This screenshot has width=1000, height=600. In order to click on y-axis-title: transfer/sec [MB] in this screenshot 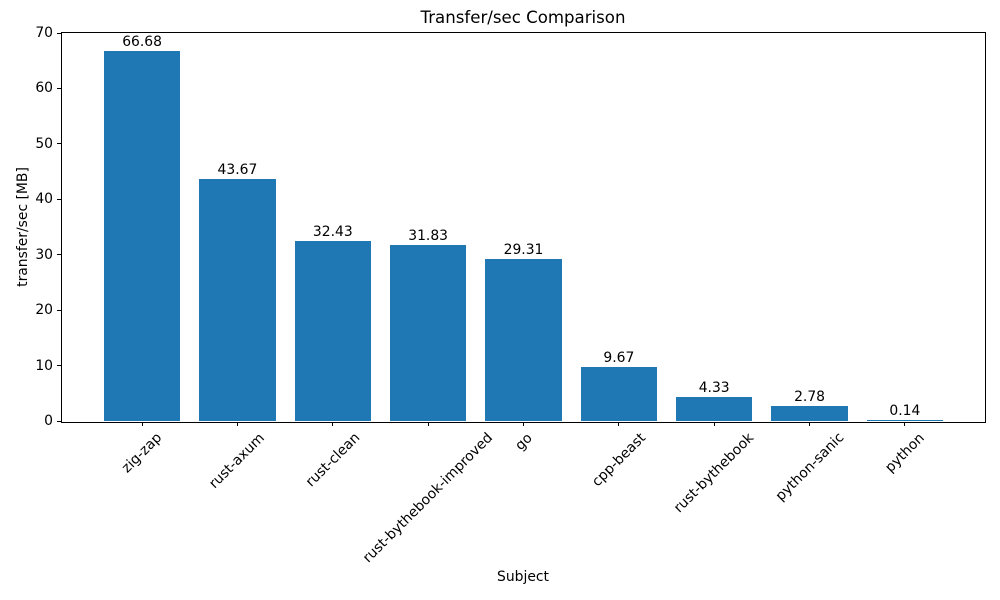, I will do `click(23, 227)`.